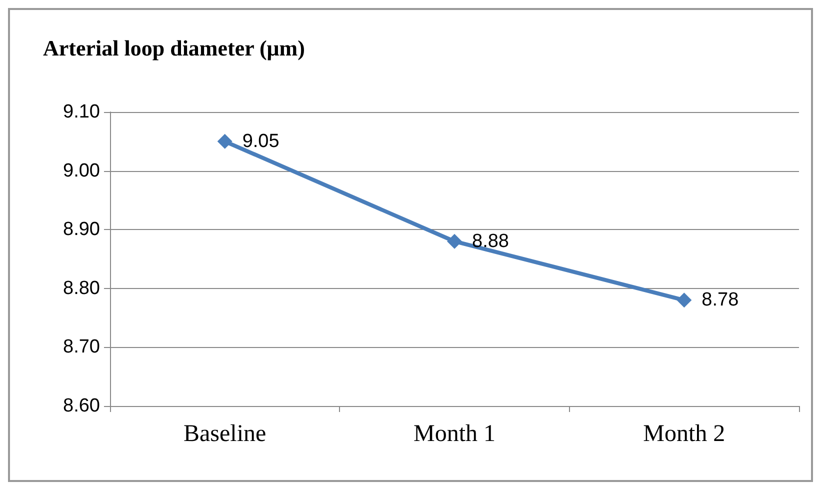 The height and width of the screenshot is (490, 821). Describe the element at coordinates (81, 406) in the screenshot. I see `y-tick-label: 8.60` at that location.